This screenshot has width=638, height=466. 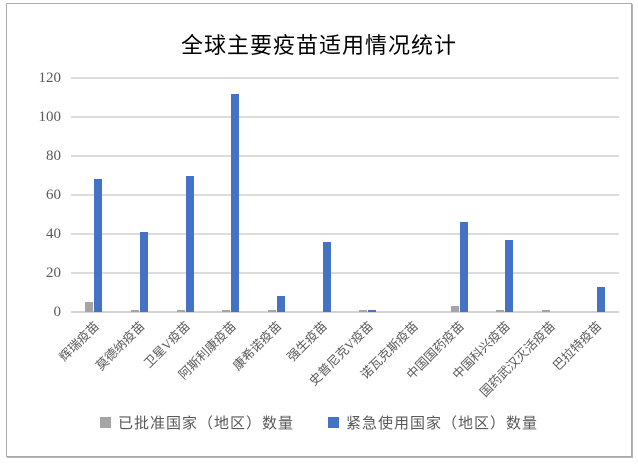 What do you see at coordinates (57, 312) in the screenshot?
I see `y-axis-tick-label: 0` at bounding box center [57, 312].